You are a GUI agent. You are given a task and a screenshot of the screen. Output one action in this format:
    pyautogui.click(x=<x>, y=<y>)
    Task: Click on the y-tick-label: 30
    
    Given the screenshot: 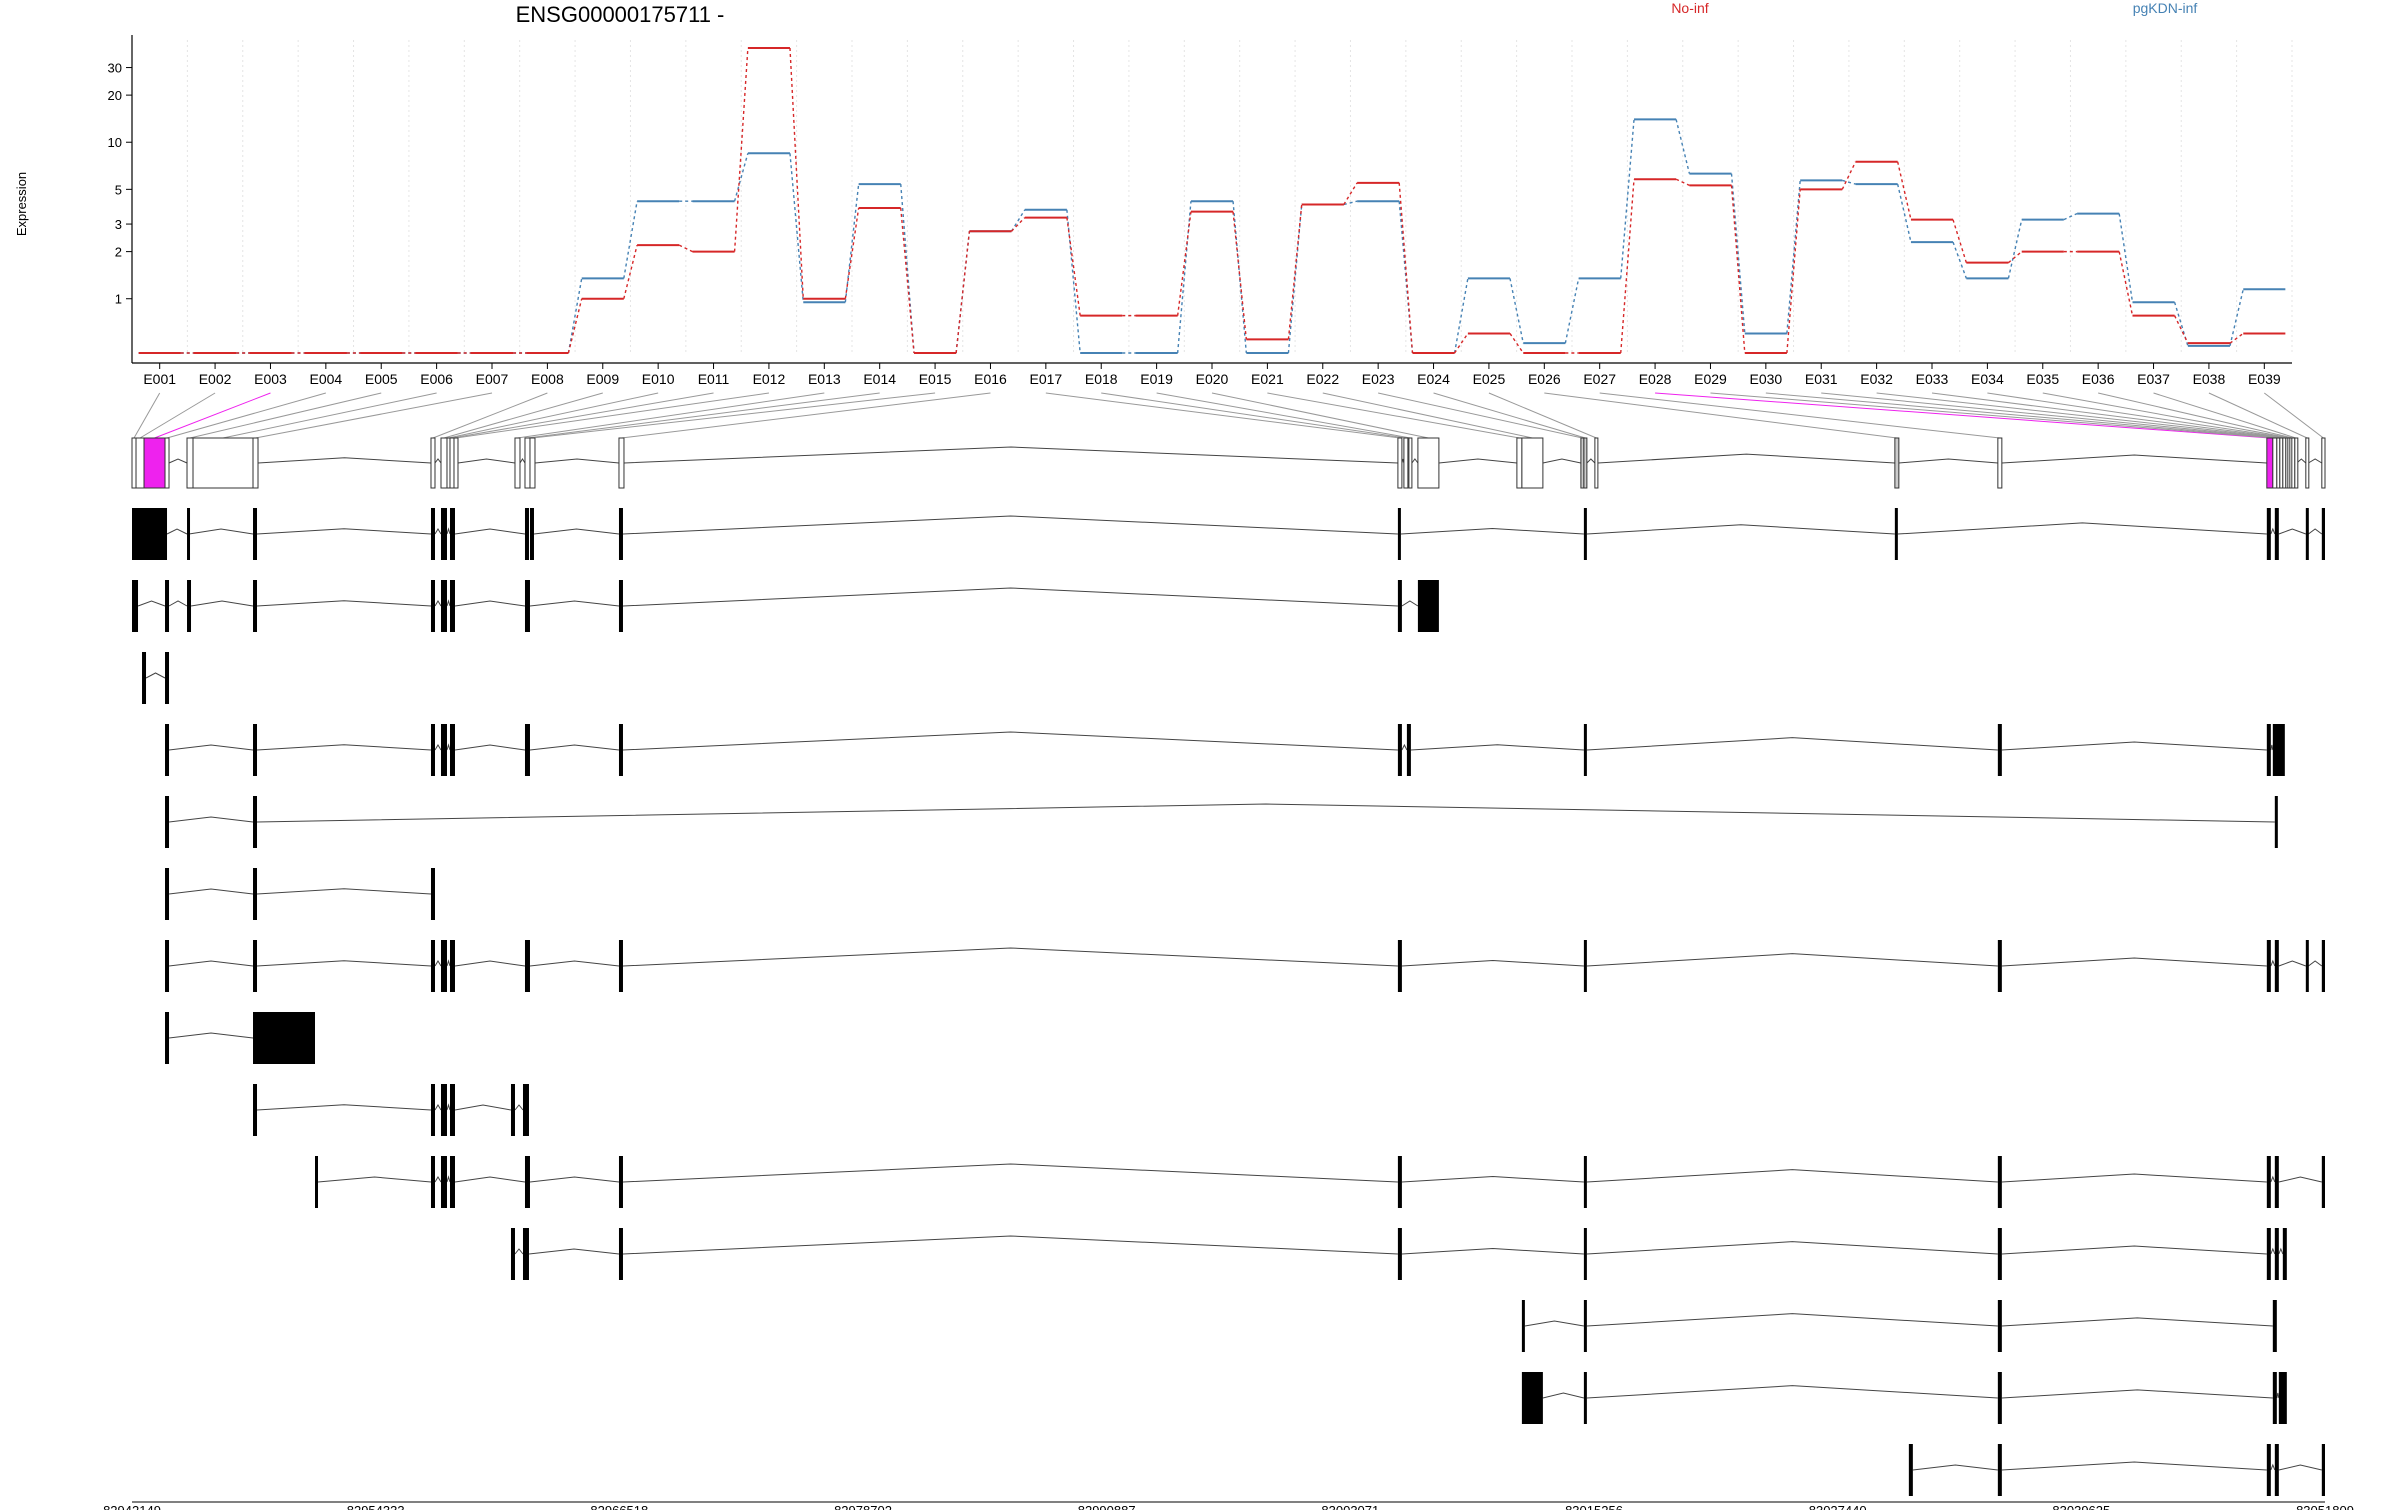 What is the action you would take?
    pyautogui.click(x=115, y=68)
    